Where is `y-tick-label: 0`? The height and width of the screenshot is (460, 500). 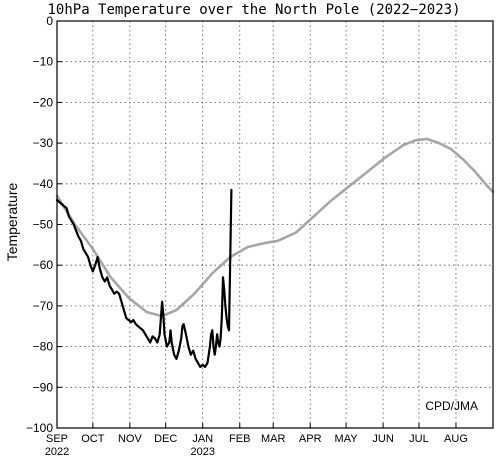 y-tick-label: 0 is located at coordinates (49, 21).